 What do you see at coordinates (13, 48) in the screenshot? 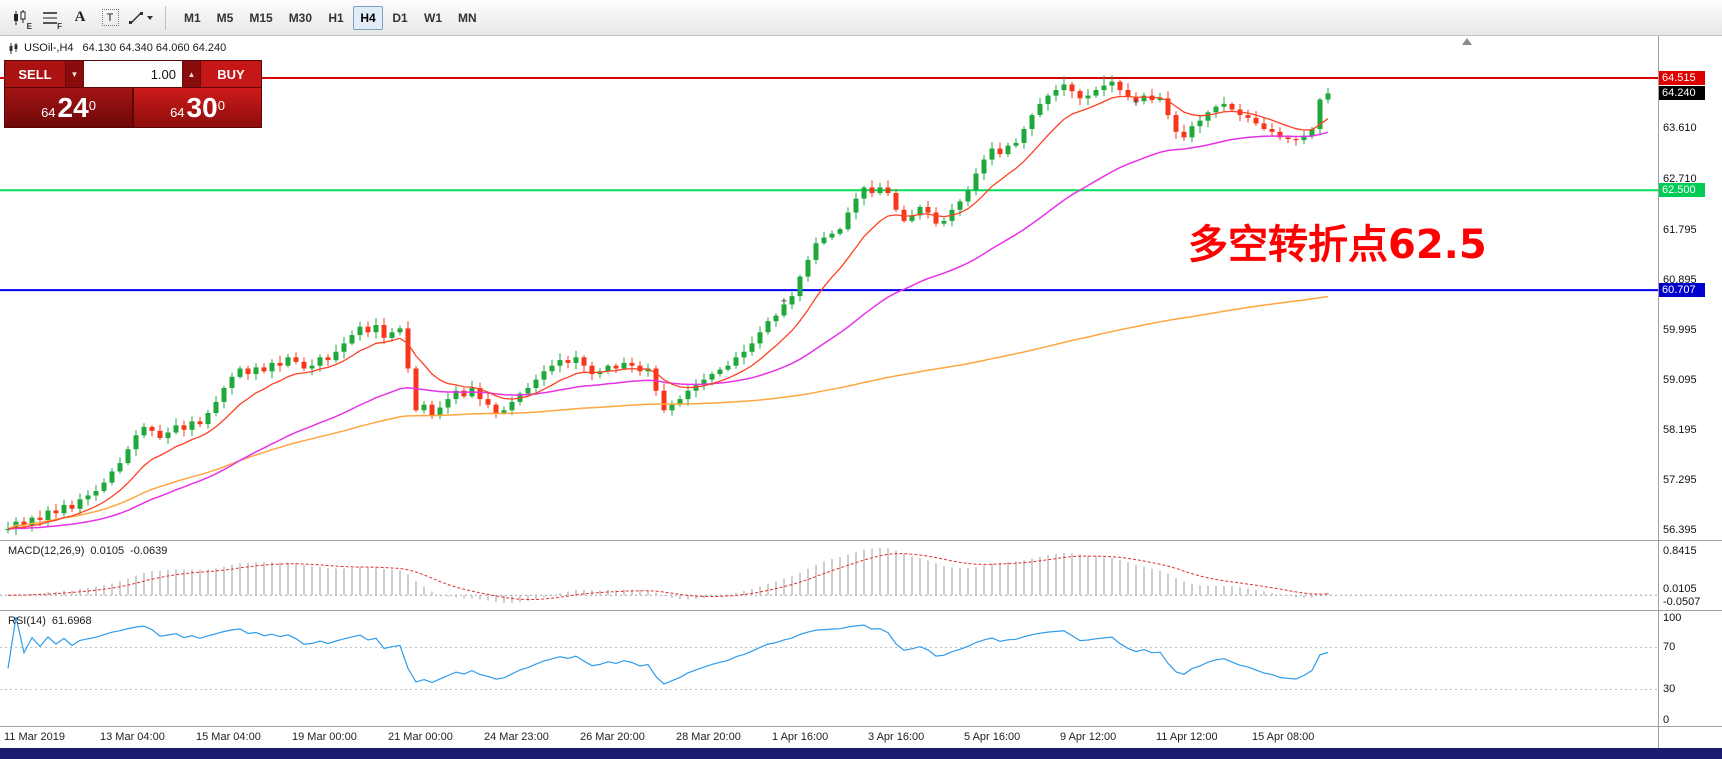
I see `symbol-mini-chart-icon` at bounding box center [13, 48].